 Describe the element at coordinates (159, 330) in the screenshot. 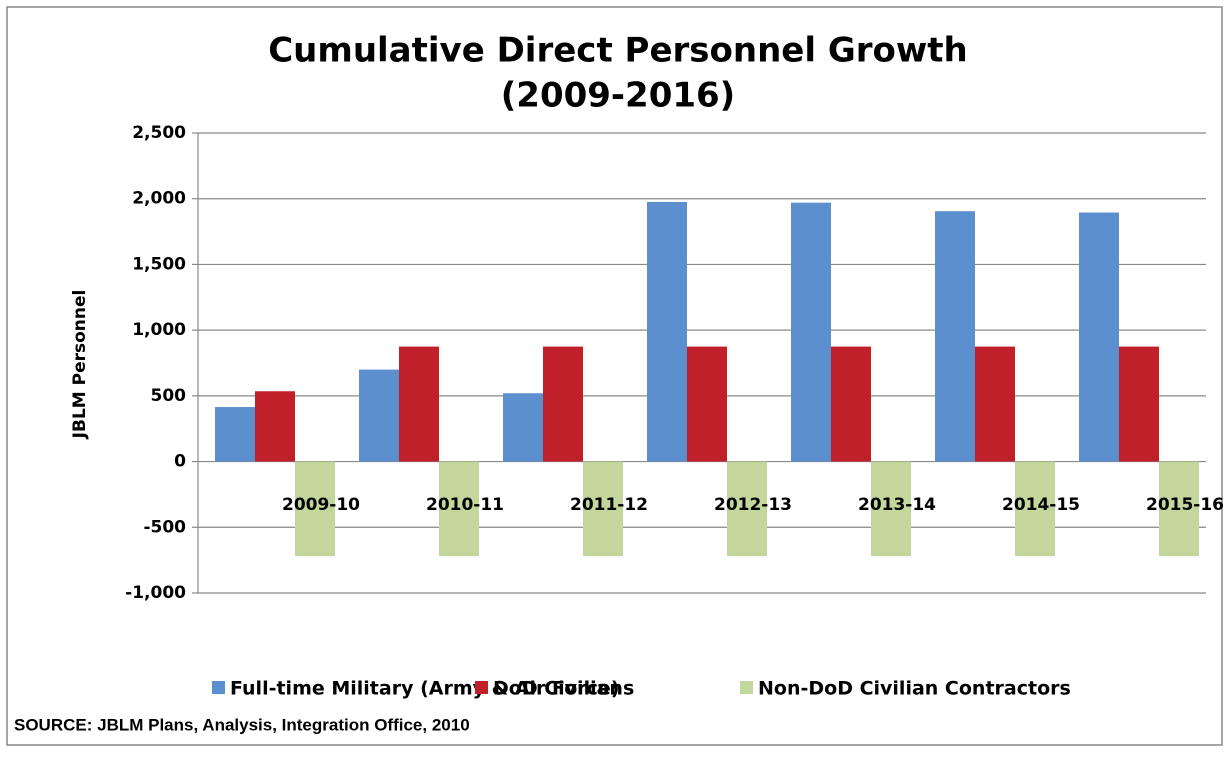

I see `y-tick-label: 1,000` at that location.